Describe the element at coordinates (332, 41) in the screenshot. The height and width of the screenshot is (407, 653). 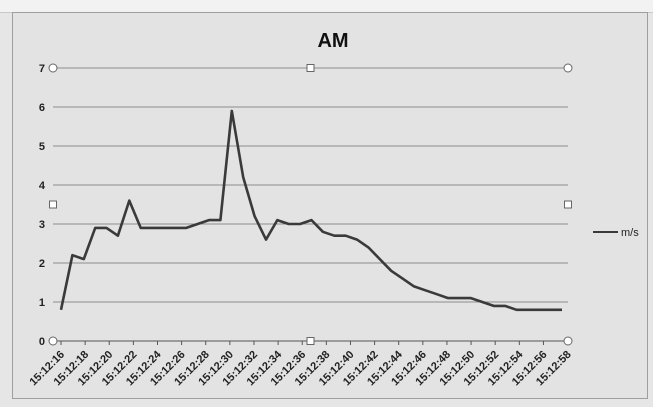
I see `chart-title: AM` at that location.